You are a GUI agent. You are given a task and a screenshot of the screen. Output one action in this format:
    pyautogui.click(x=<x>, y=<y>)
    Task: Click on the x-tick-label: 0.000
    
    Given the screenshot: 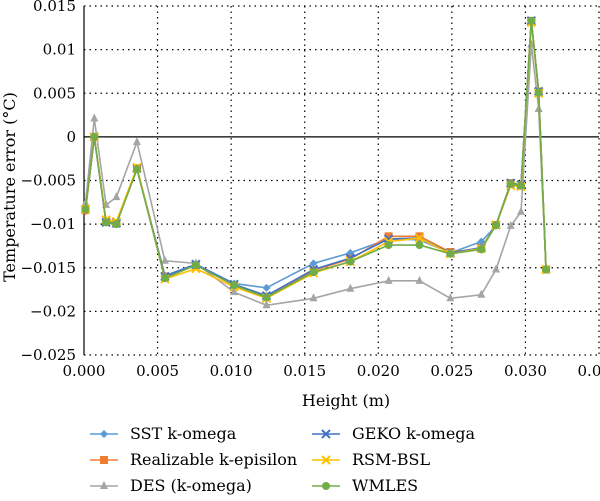 What is the action you would take?
    pyautogui.click(x=84, y=371)
    